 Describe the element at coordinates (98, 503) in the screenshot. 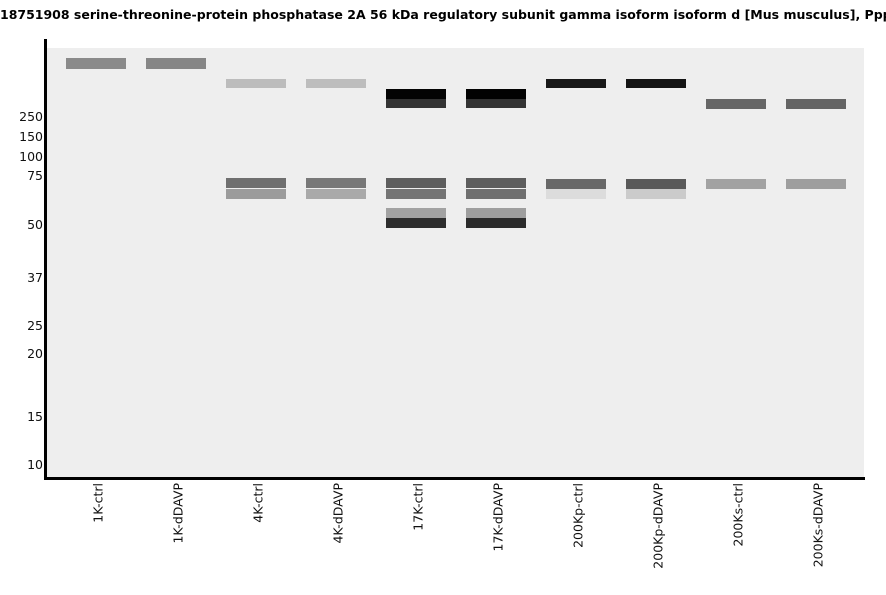

I see `x-tick-label: 1K-ctrl` at that location.